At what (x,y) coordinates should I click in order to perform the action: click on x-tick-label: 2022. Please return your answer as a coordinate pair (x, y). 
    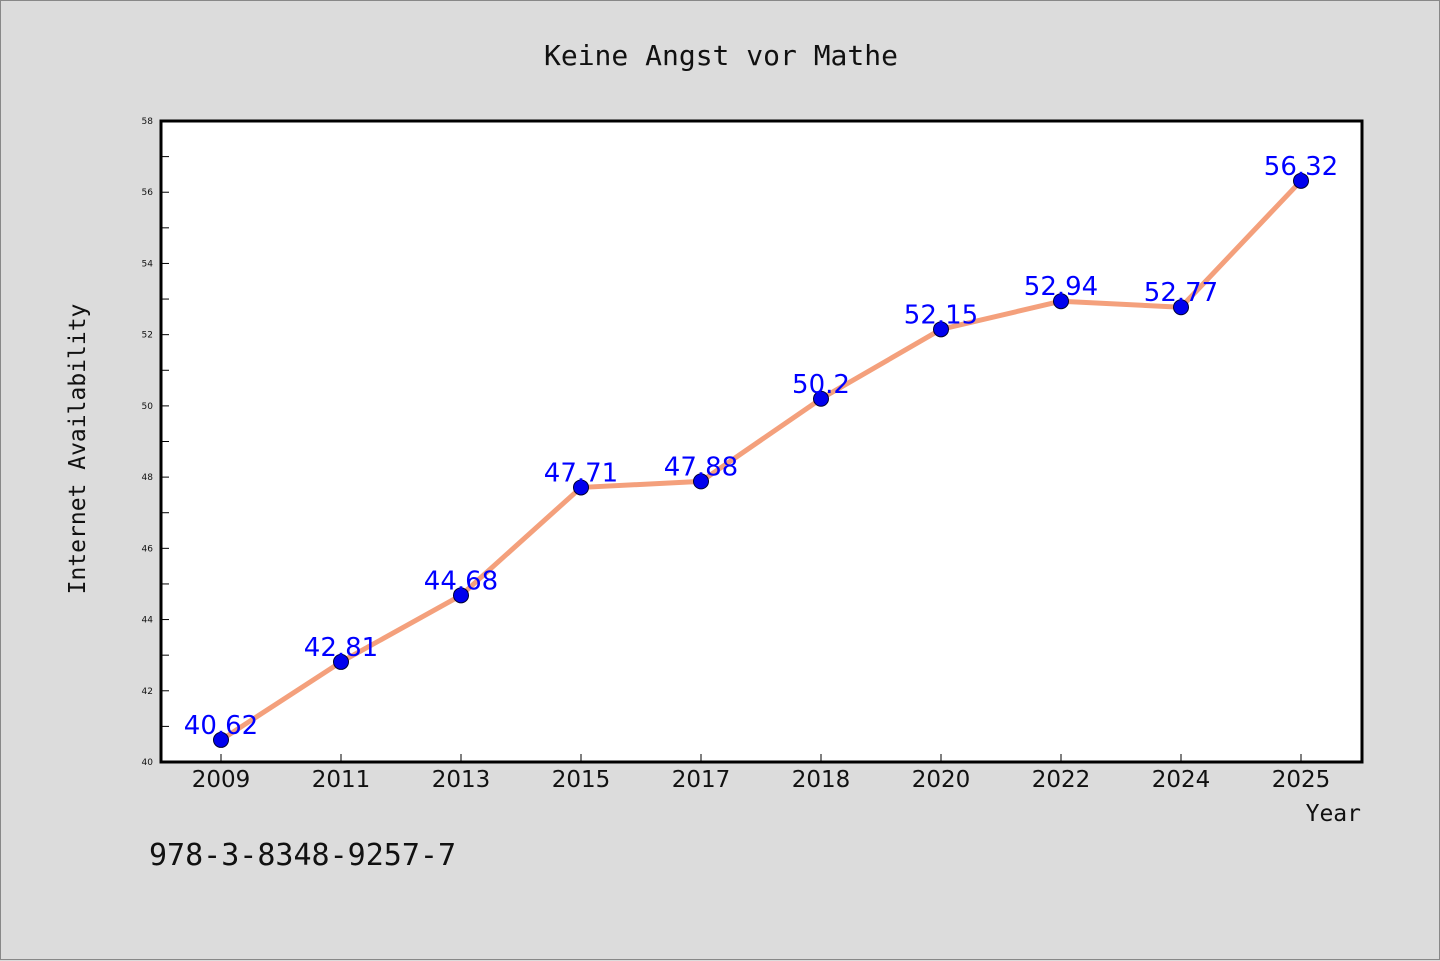
    Looking at the image, I should click on (1061, 780).